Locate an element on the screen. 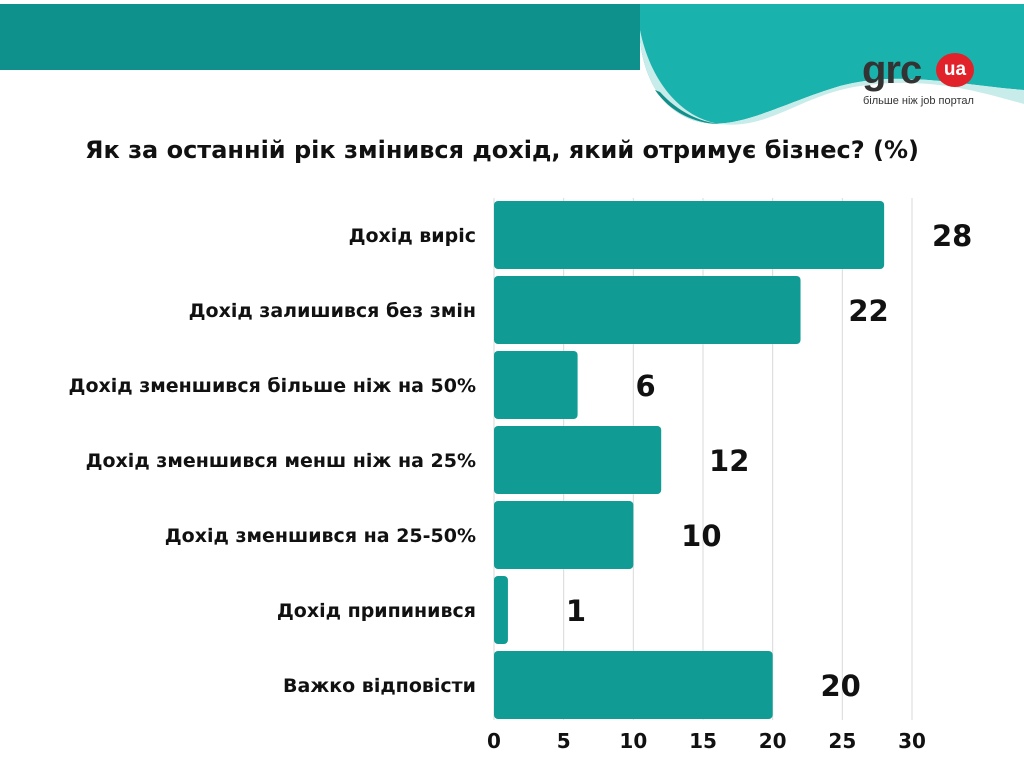 This screenshot has width=1024, height=768. x-tick-label: 10 is located at coordinates (633, 741).